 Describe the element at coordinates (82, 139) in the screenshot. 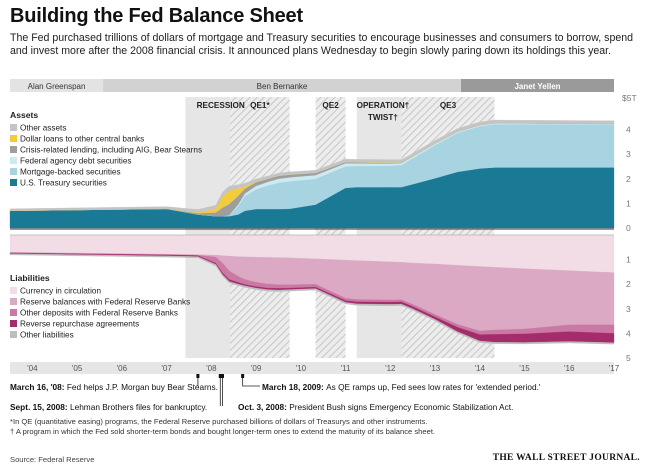

I see `assets-legend-label-1: Dollar loans to other central banks` at that location.